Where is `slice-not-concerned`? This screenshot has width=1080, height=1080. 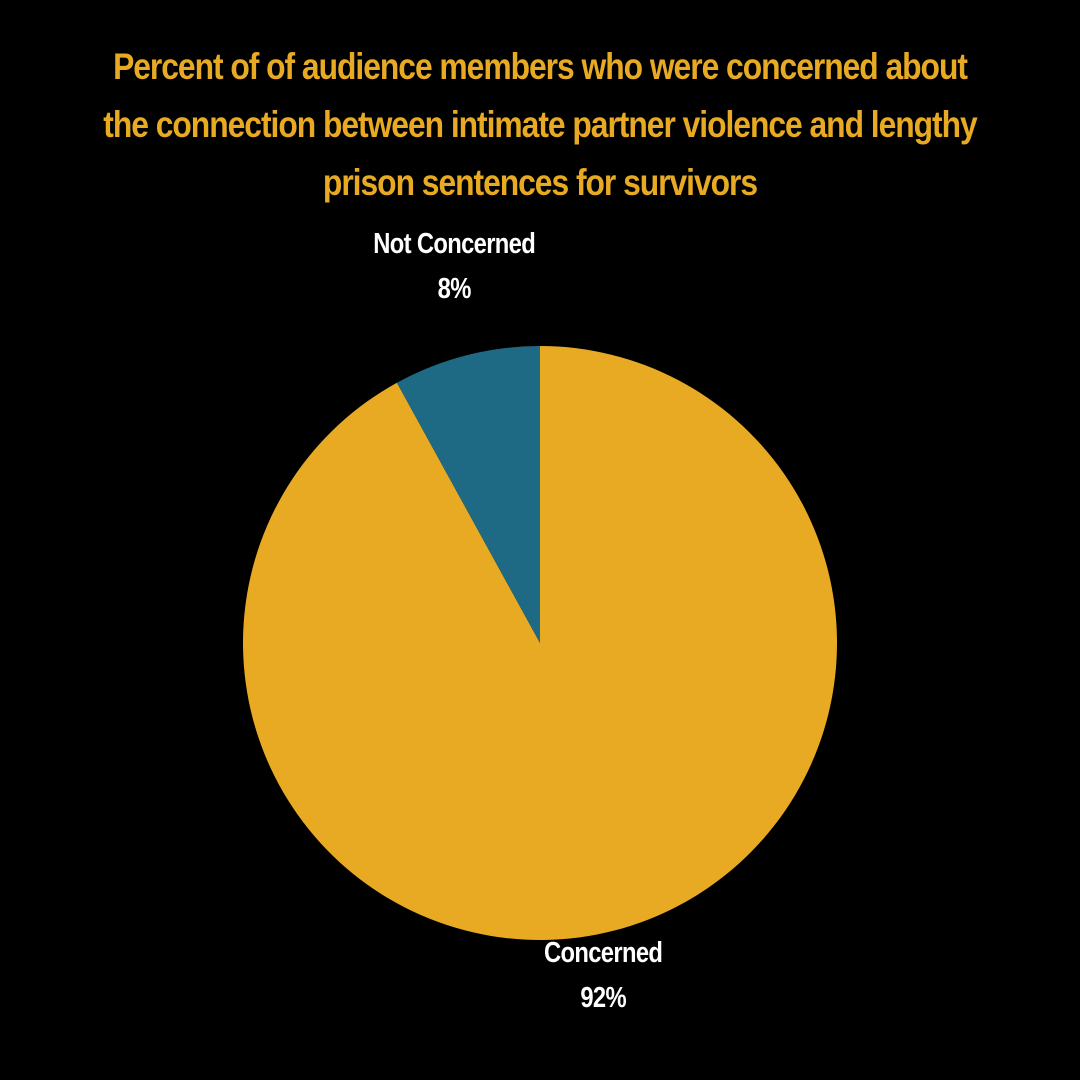 slice-not-concerned is located at coordinates (468, 494).